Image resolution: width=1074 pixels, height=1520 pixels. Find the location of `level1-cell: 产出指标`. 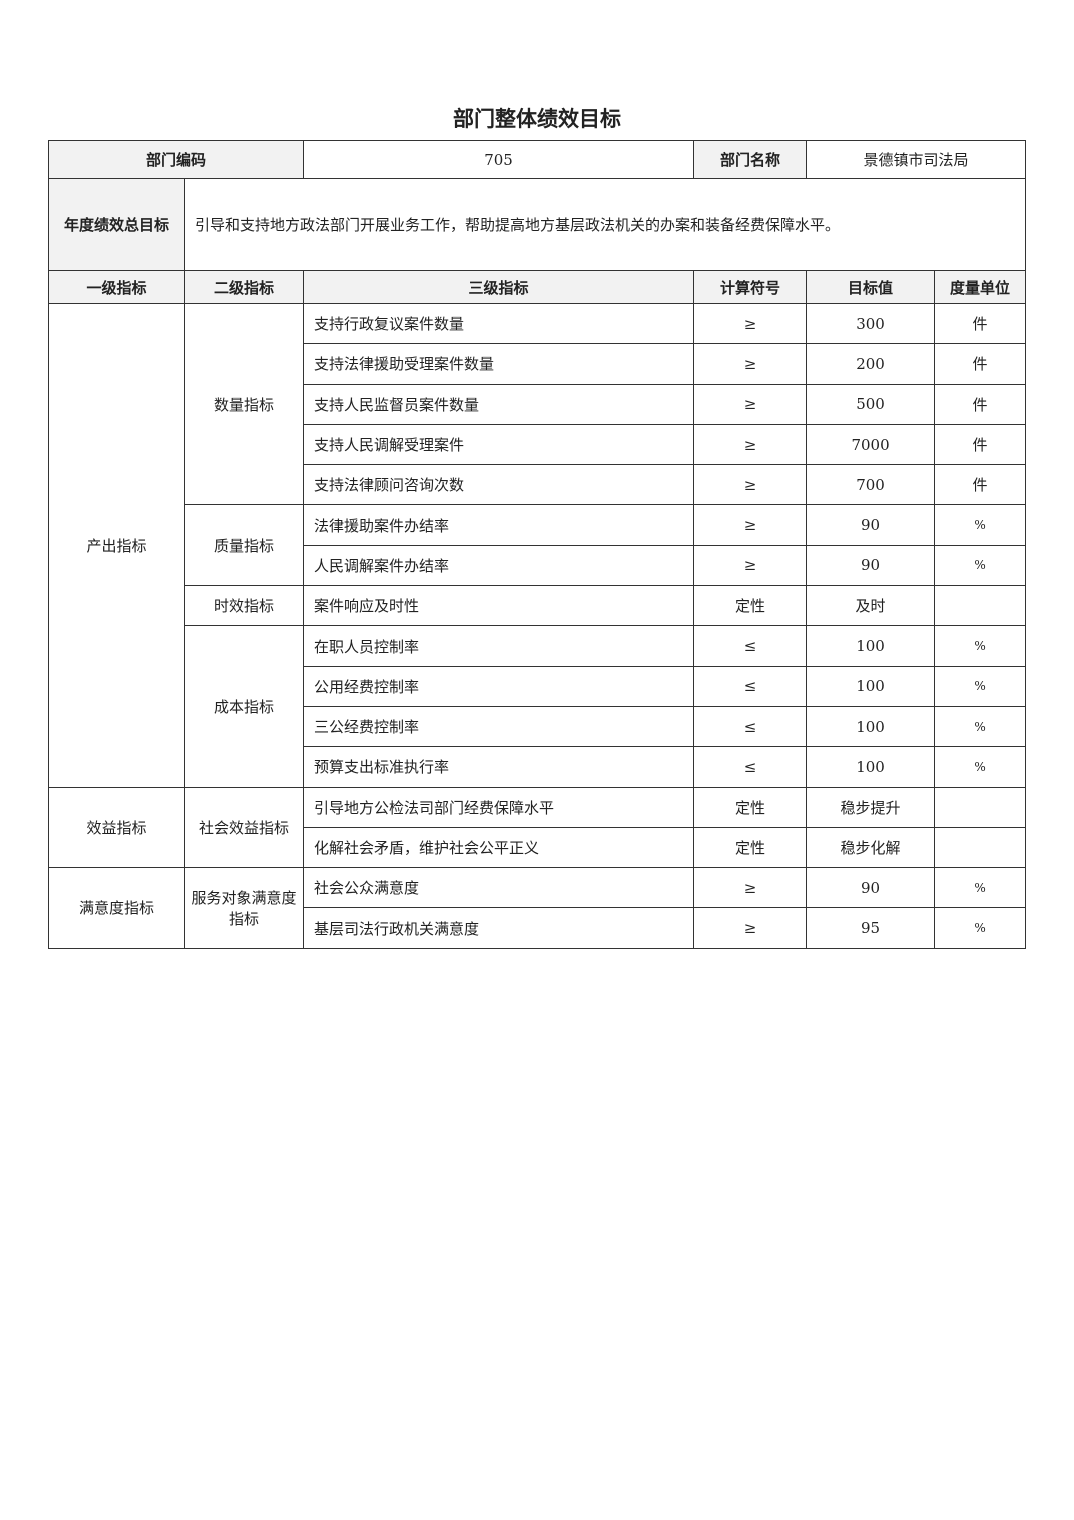

level1-cell: 产出指标 is located at coordinates (116, 545).